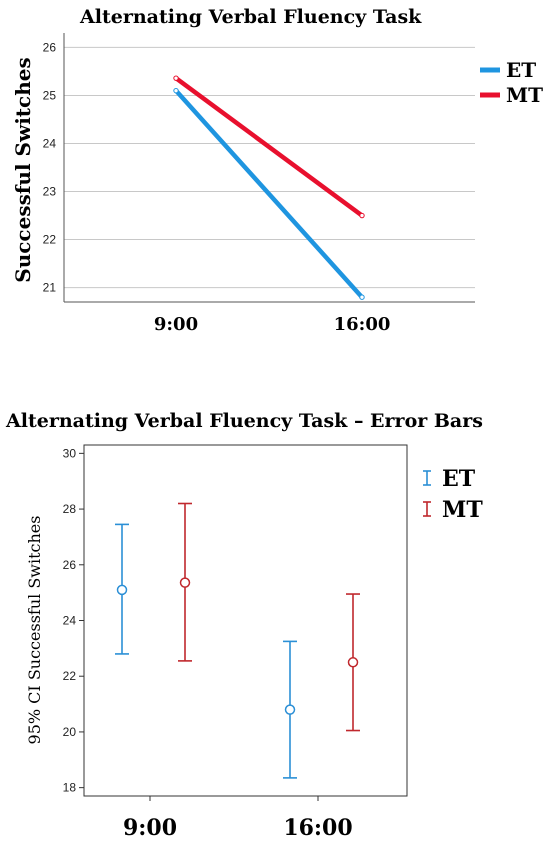 Image resolution: width=550 pixels, height=849 pixels. Describe the element at coordinates (34, 630) in the screenshot. I see `y-axis-label-2: 95% CI Successful Switches` at that location.